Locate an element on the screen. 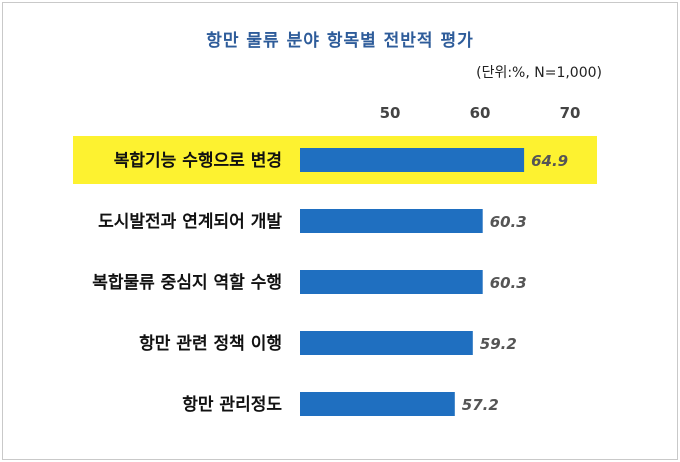  category-label: 복합기능 수행으로 변경 is located at coordinates (198, 160).